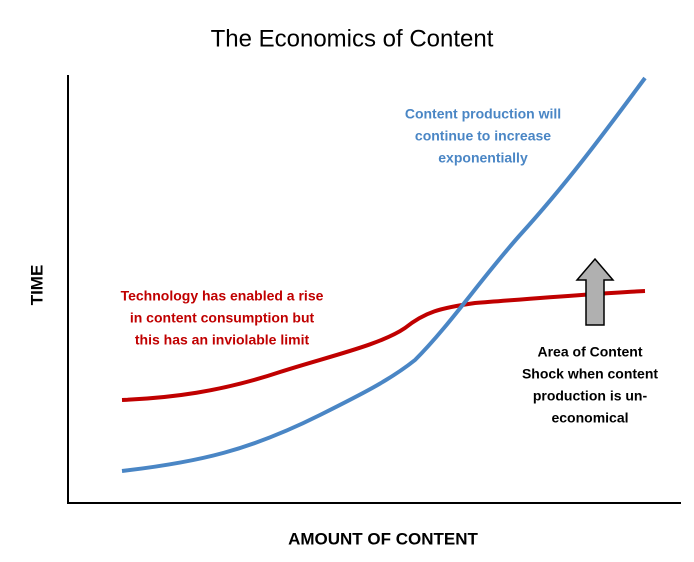 This screenshot has height=562, width=694. Describe the element at coordinates (483, 114) in the screenshot. I see `production-note: Content production will` at that location.